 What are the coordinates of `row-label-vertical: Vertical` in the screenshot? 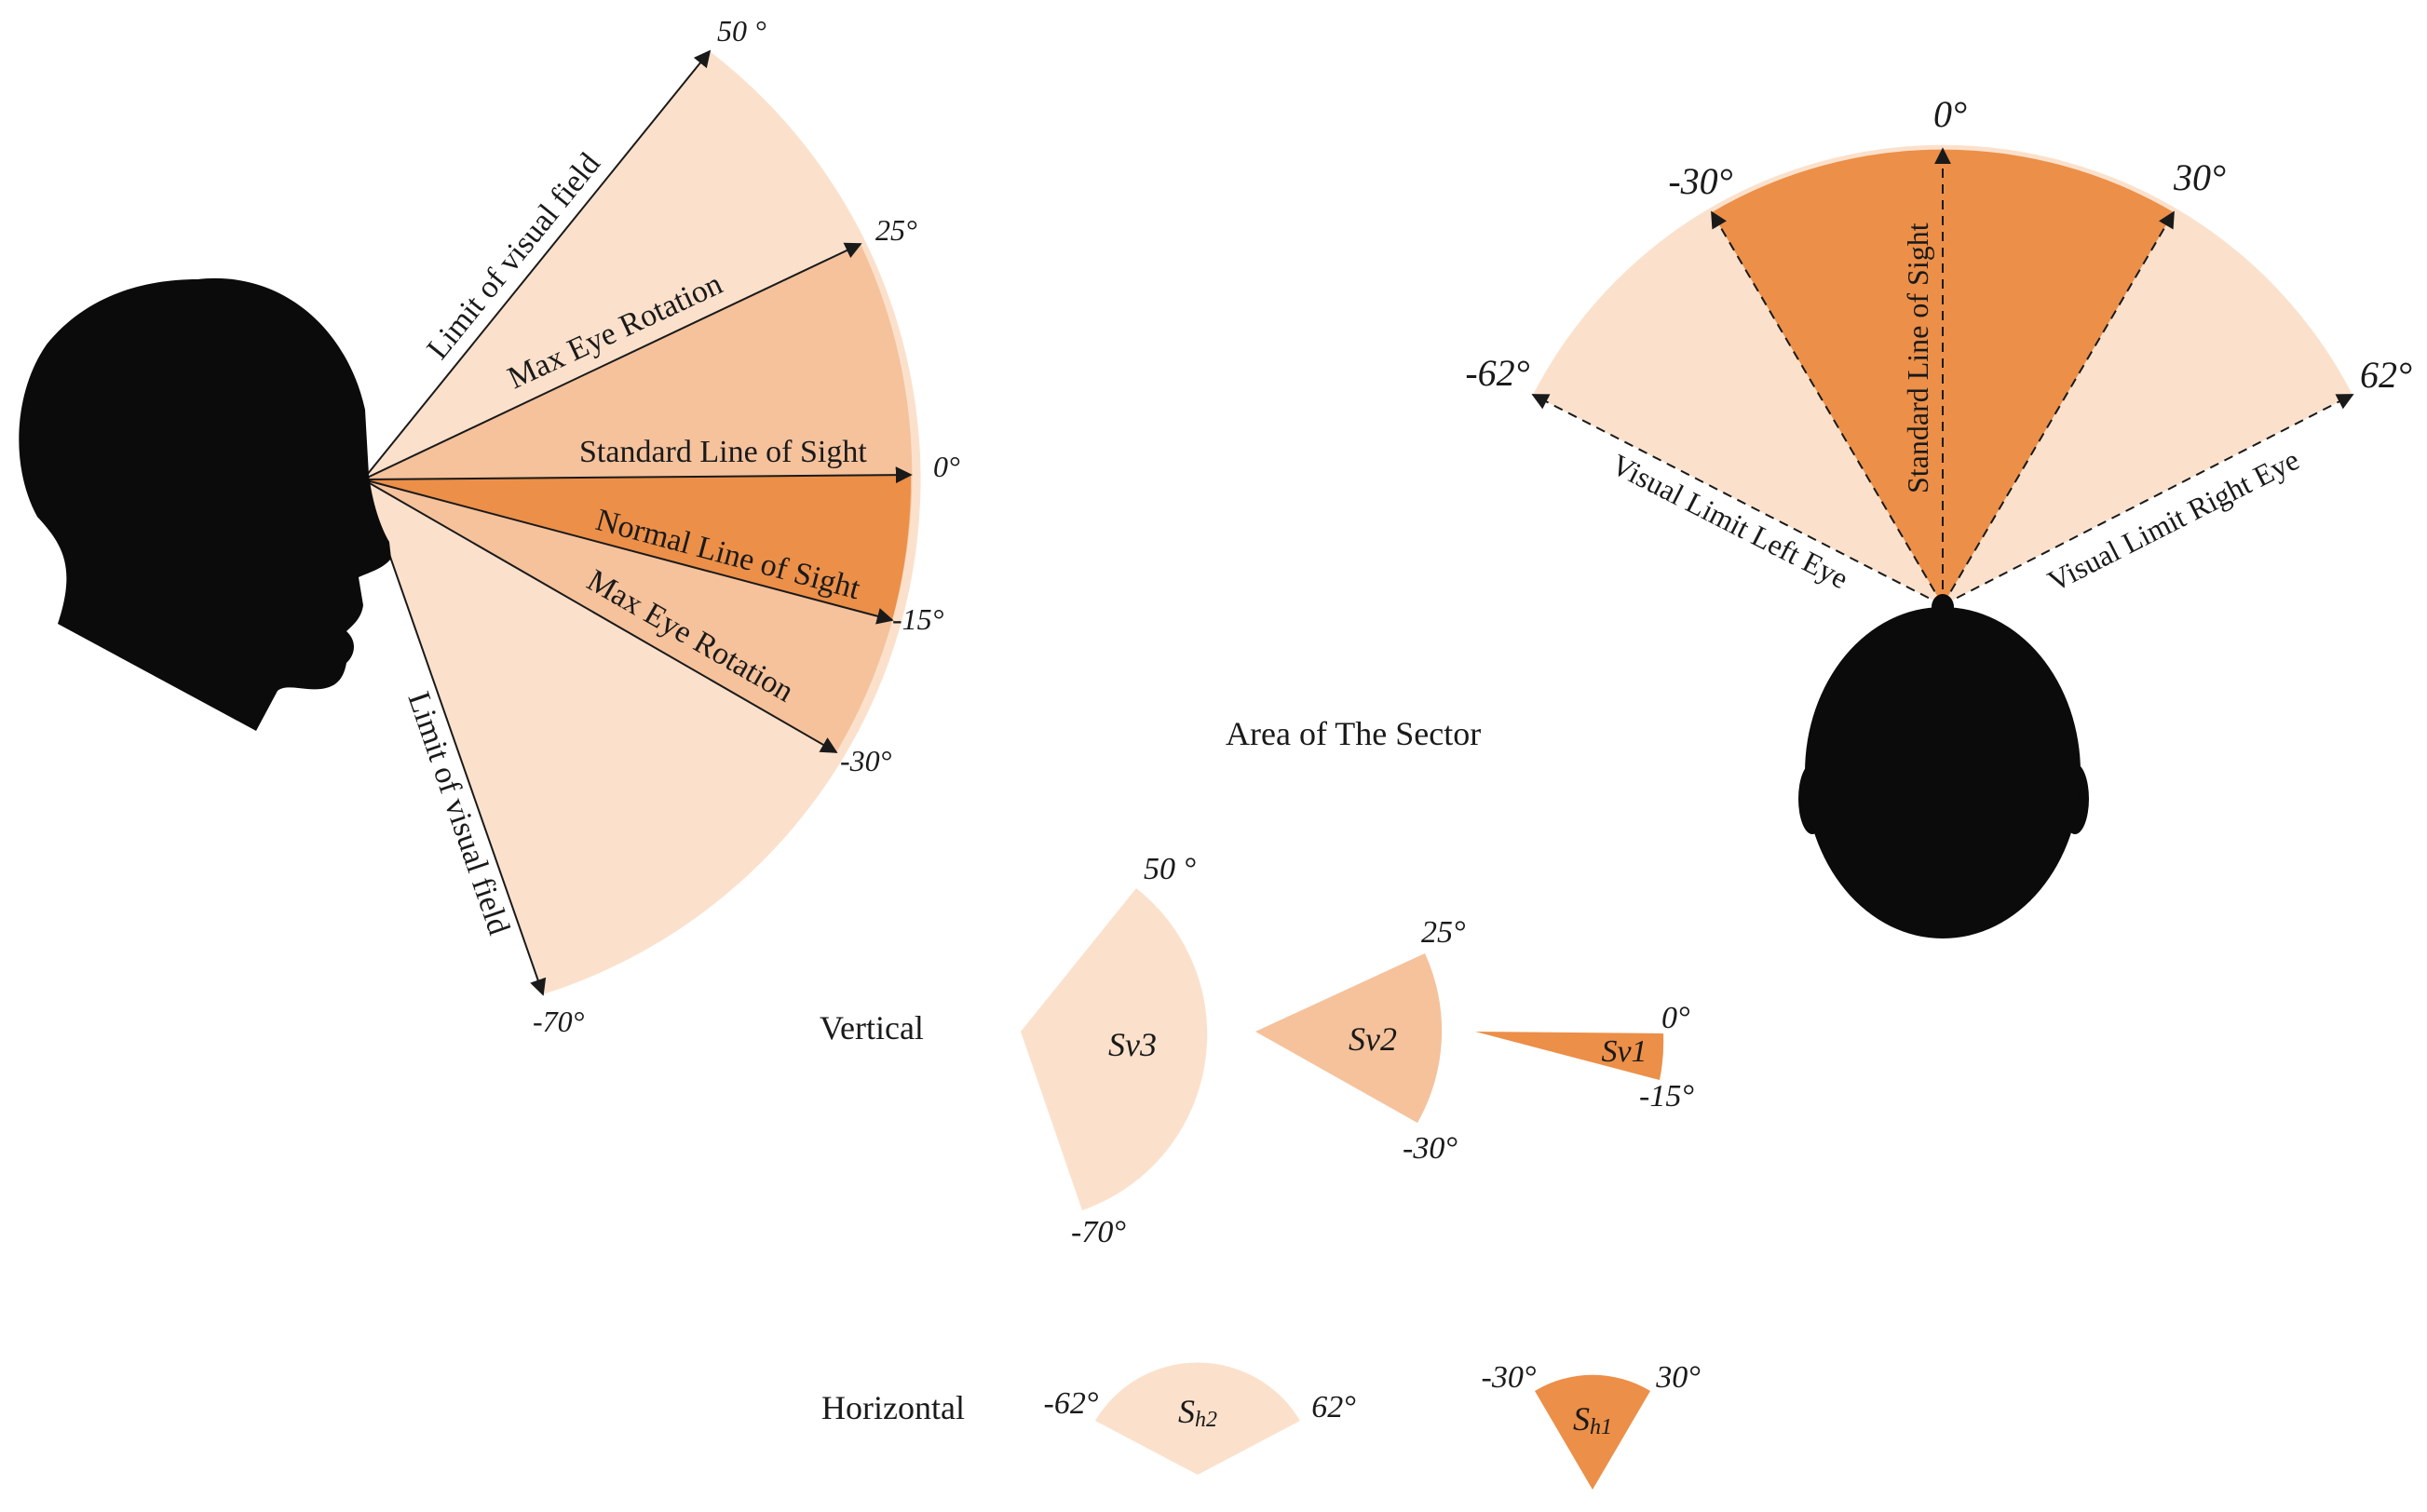 It's located at (872, 1028).